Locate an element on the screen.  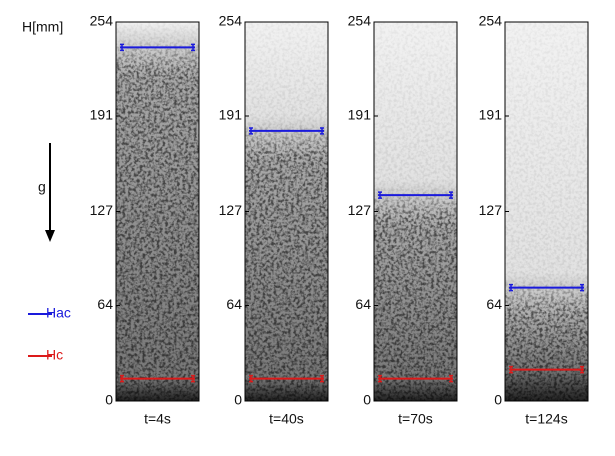
gravity-arrowhead is located at coordinates (50, 236).